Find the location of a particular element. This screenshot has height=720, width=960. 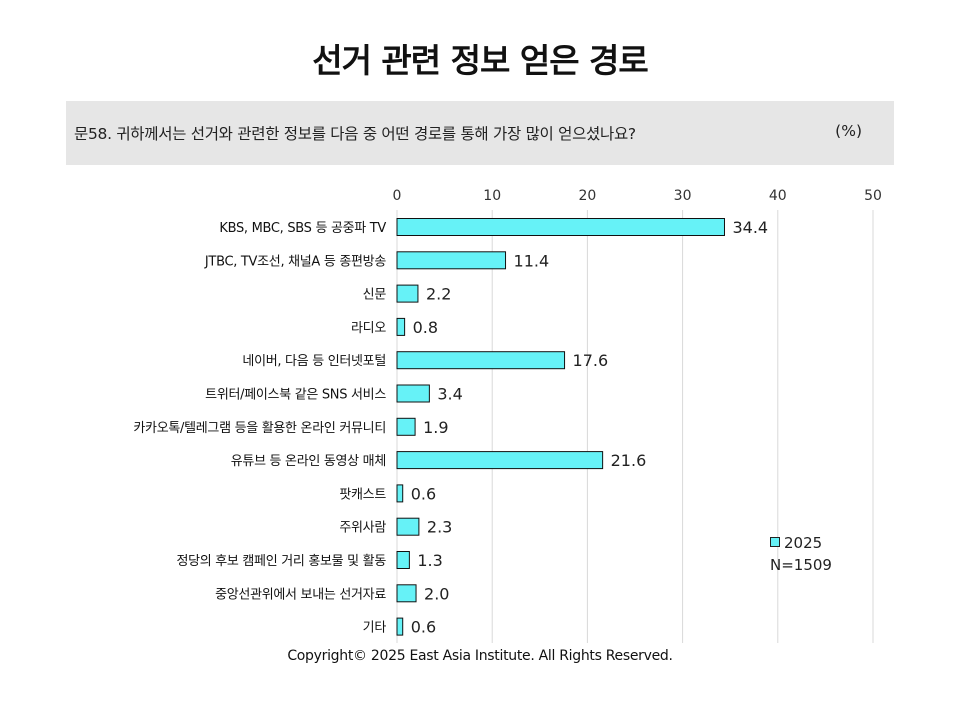

x-axis-ticks: 0 10 20 30 40 50 is located at coordinates (637, 196).